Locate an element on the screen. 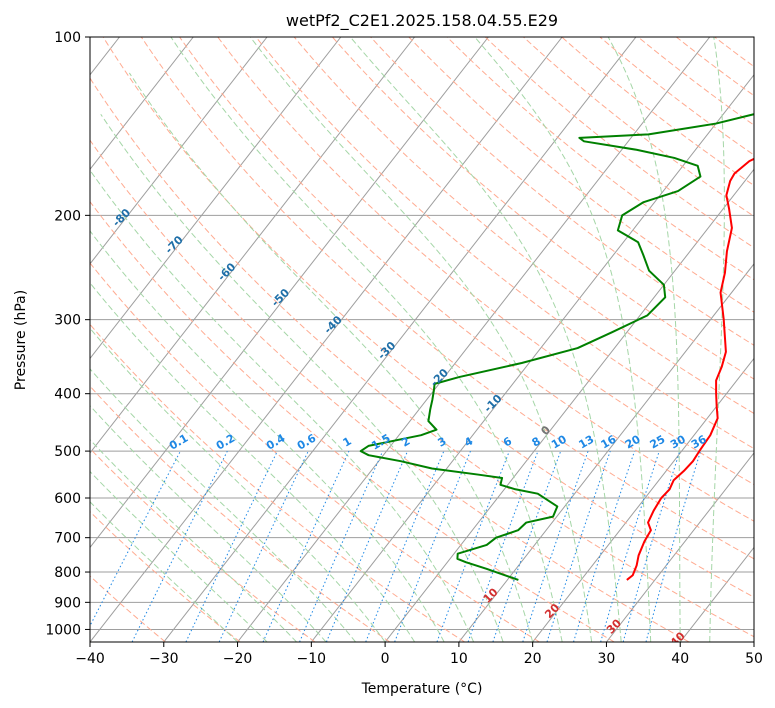  isotherm-label: 0 is located at coordinates (545, 430).